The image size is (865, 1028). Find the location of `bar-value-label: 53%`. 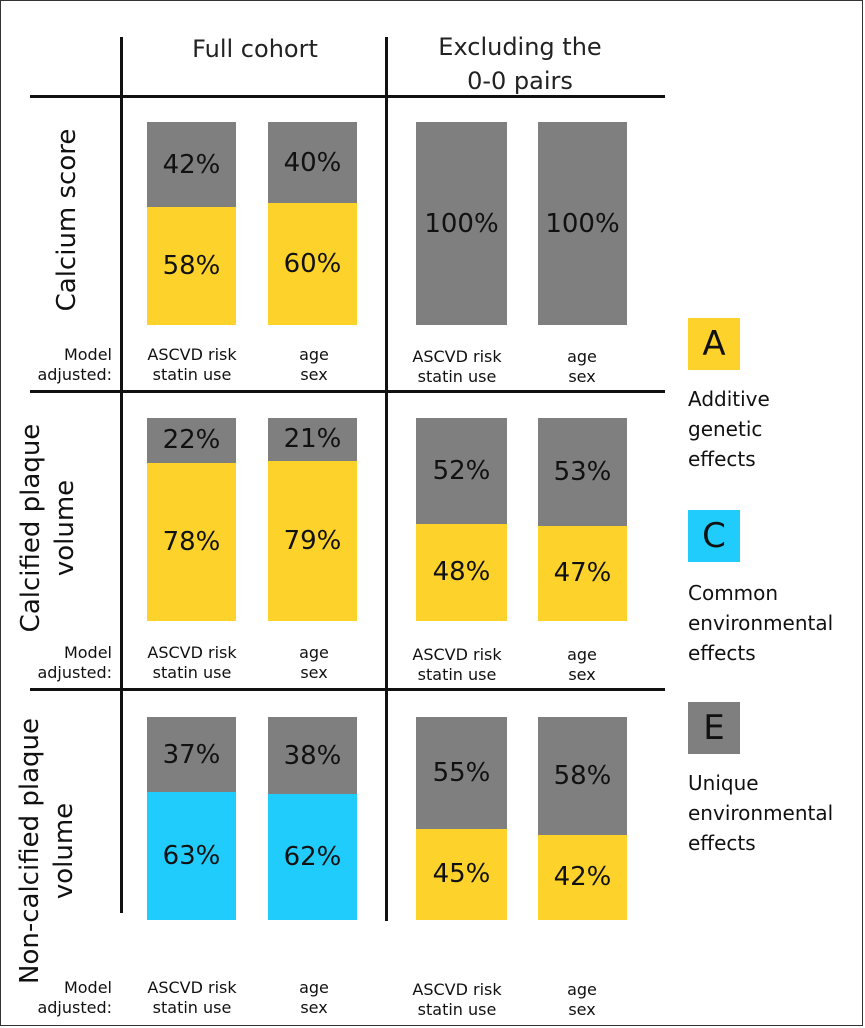

bar-value-label: 53% is located at coordinates (582, 471).